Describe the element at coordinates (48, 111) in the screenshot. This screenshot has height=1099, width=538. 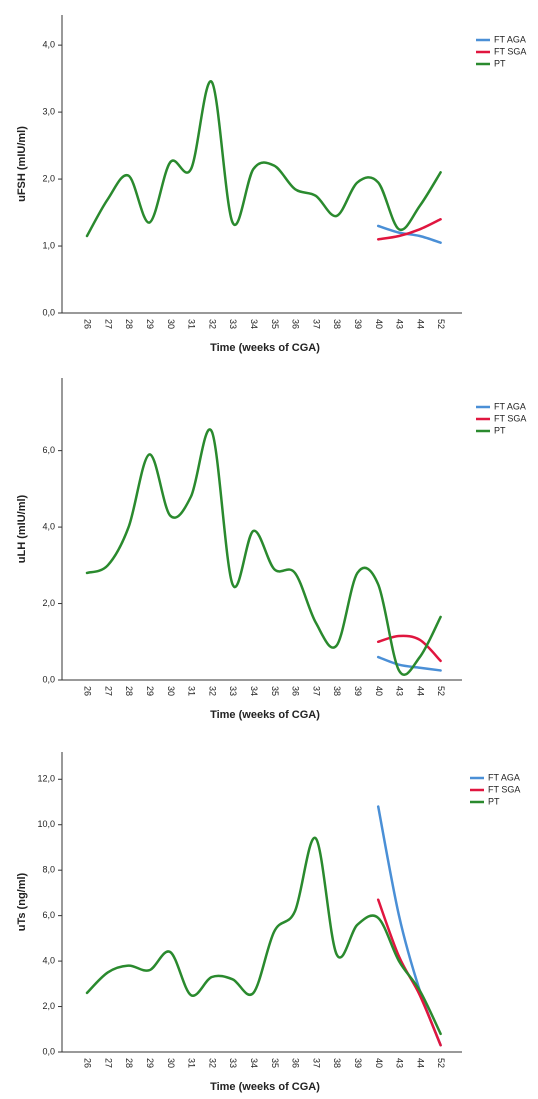
I see `y-tick-label: 3,0` at that location.